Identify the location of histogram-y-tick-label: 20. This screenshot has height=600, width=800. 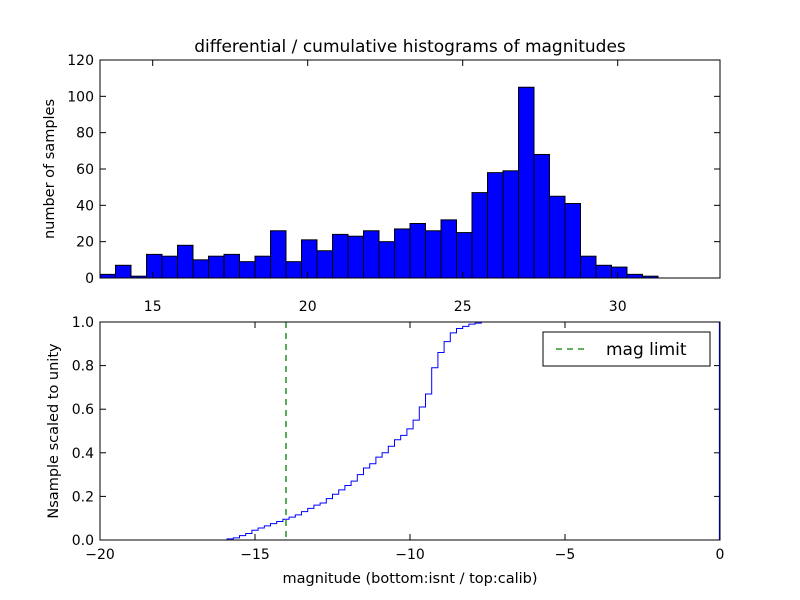
(85, 243).